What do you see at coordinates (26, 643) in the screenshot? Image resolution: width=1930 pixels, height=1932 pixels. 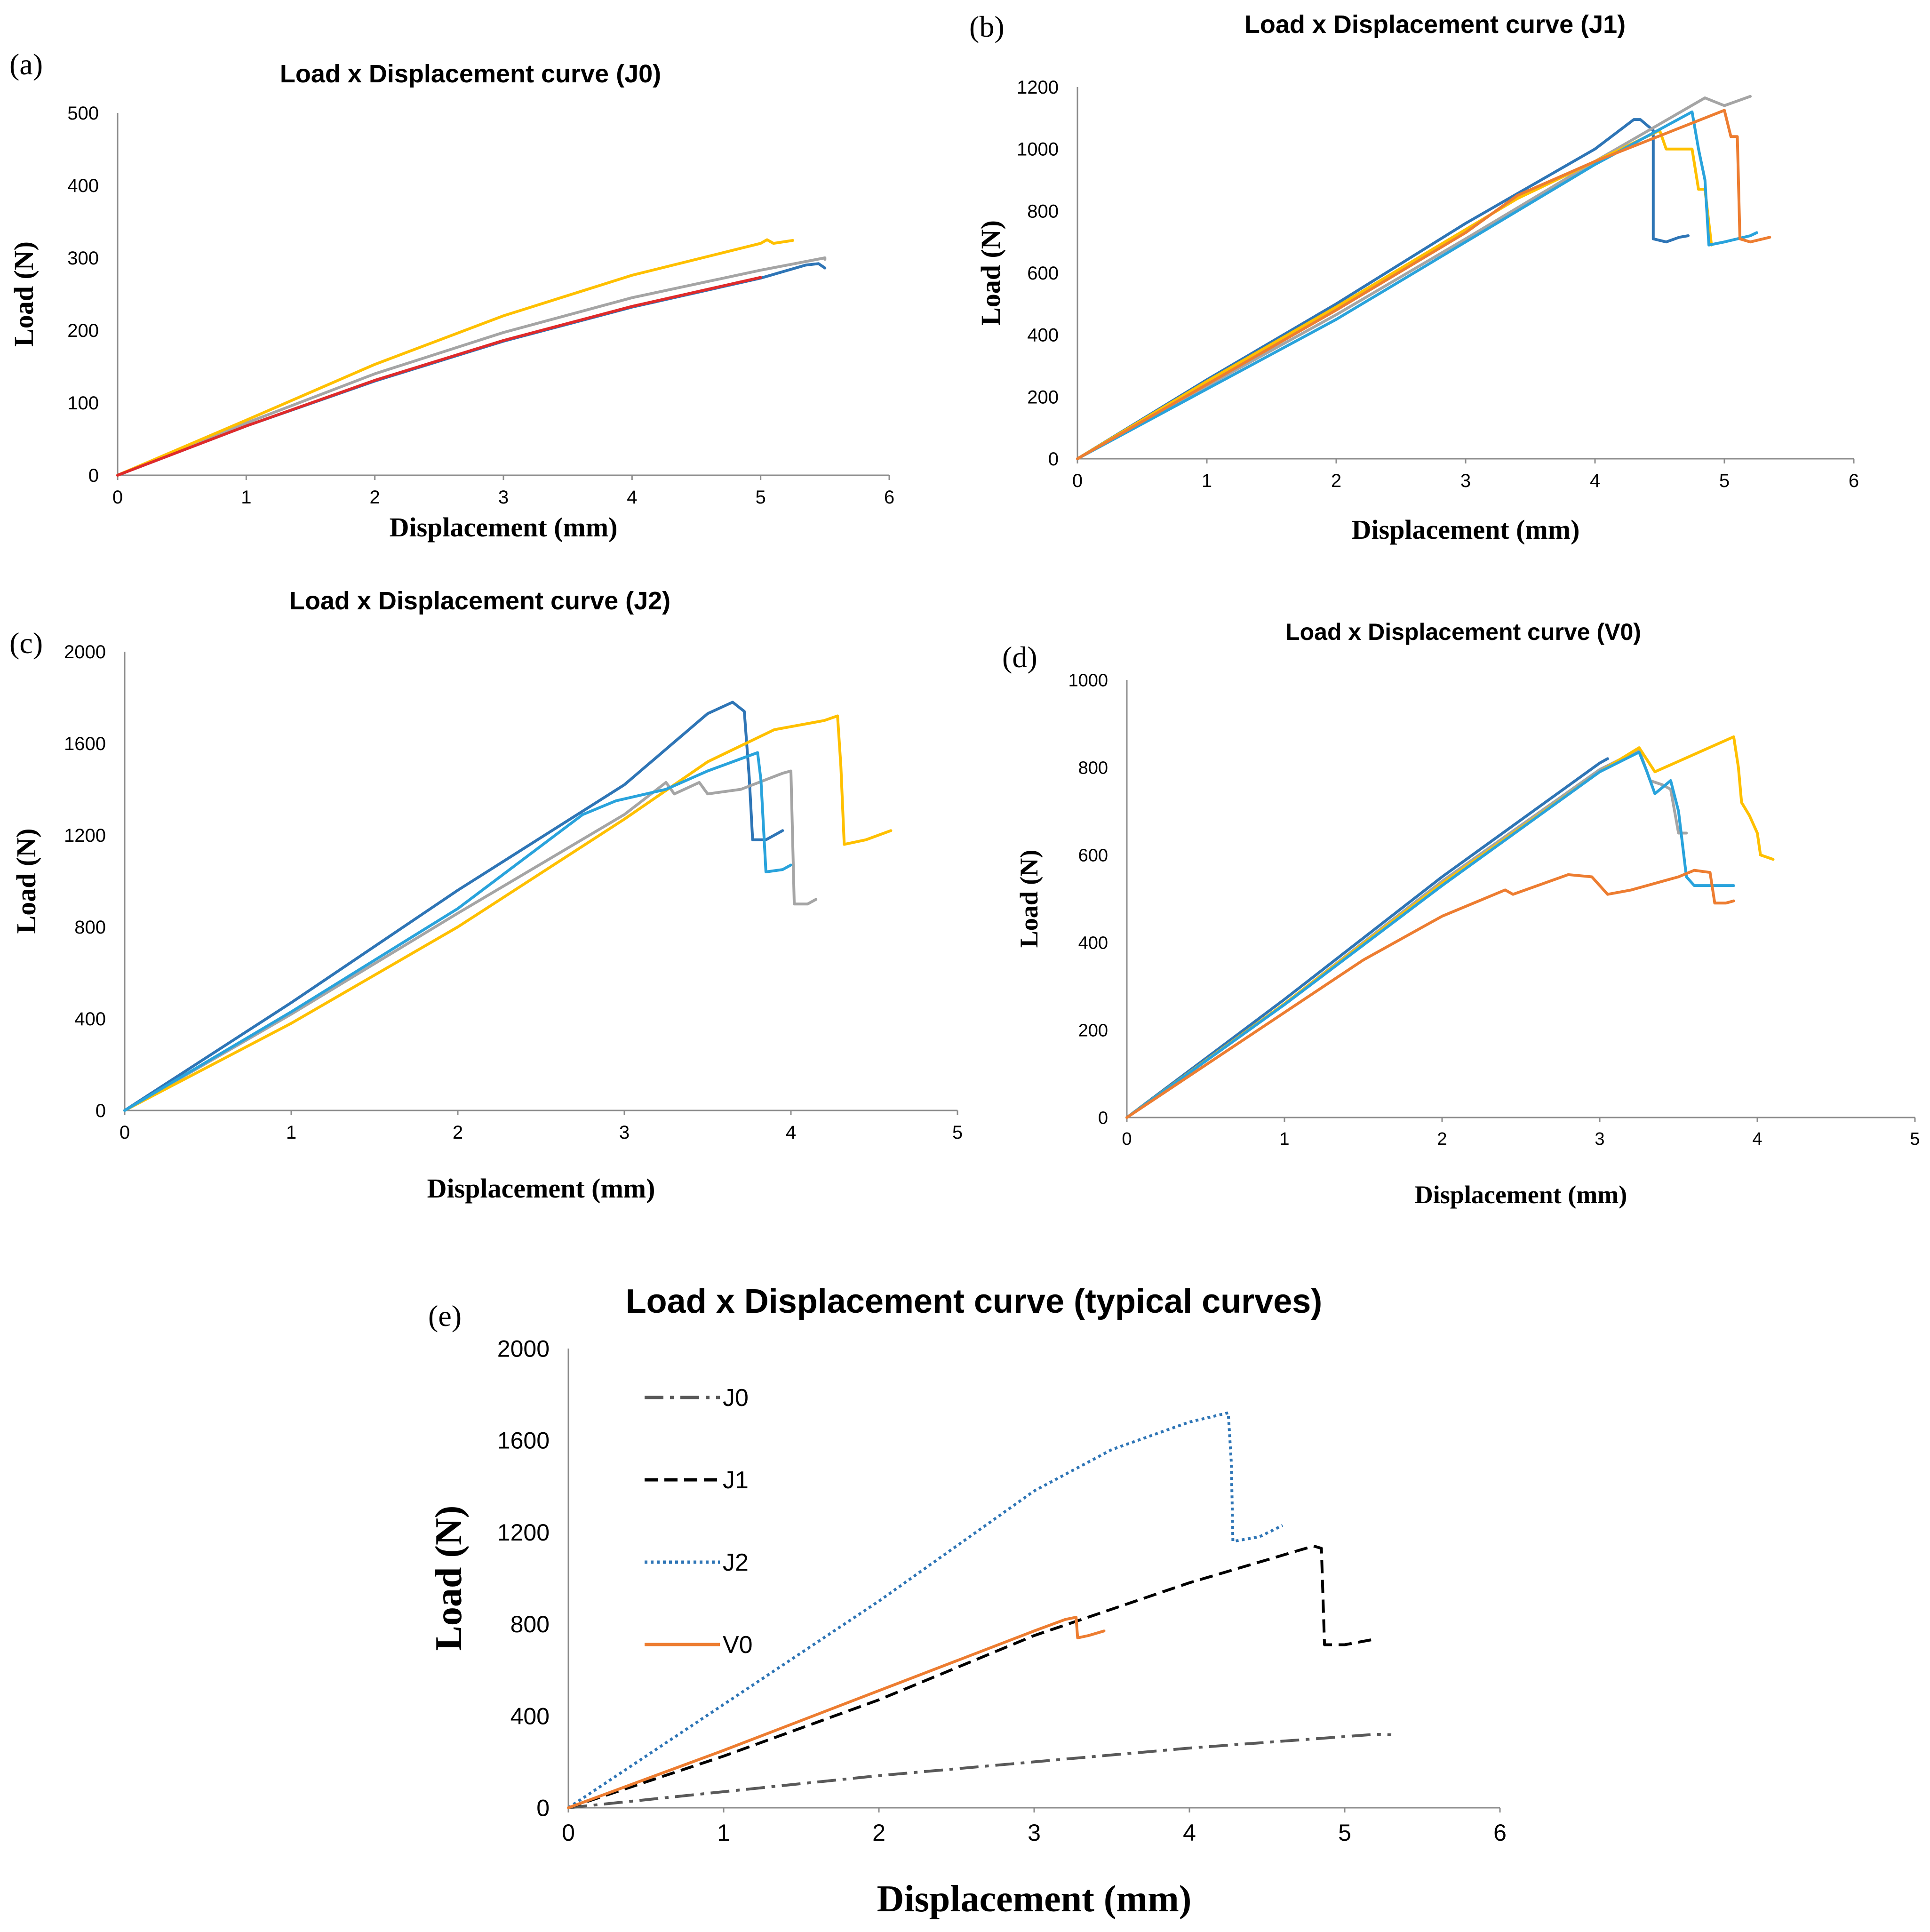 I see `panel-c-label: (c)` at bounding box center [26, 643].